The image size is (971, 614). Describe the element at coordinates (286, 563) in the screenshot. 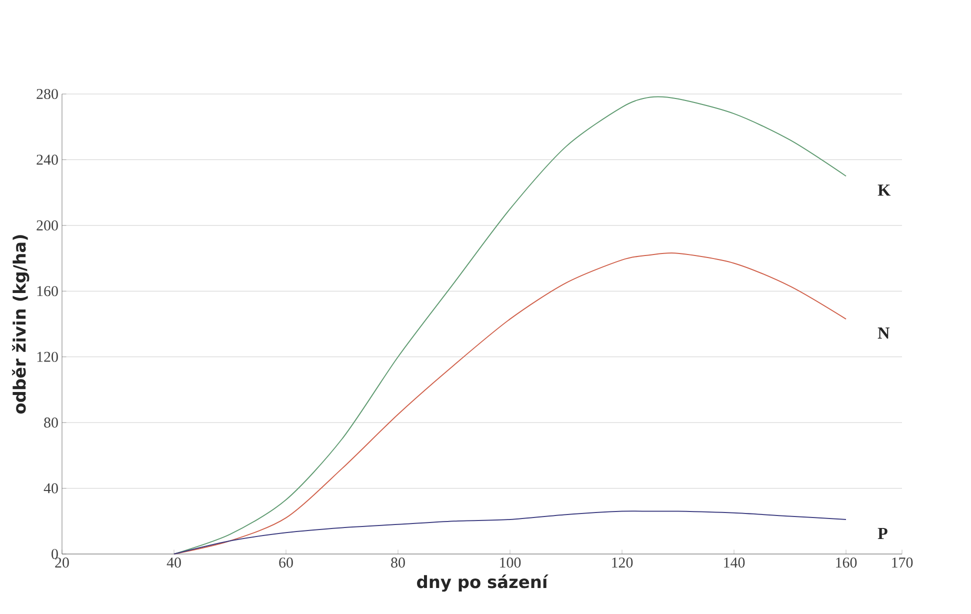

I see `x-tick-label: 60` at that location.